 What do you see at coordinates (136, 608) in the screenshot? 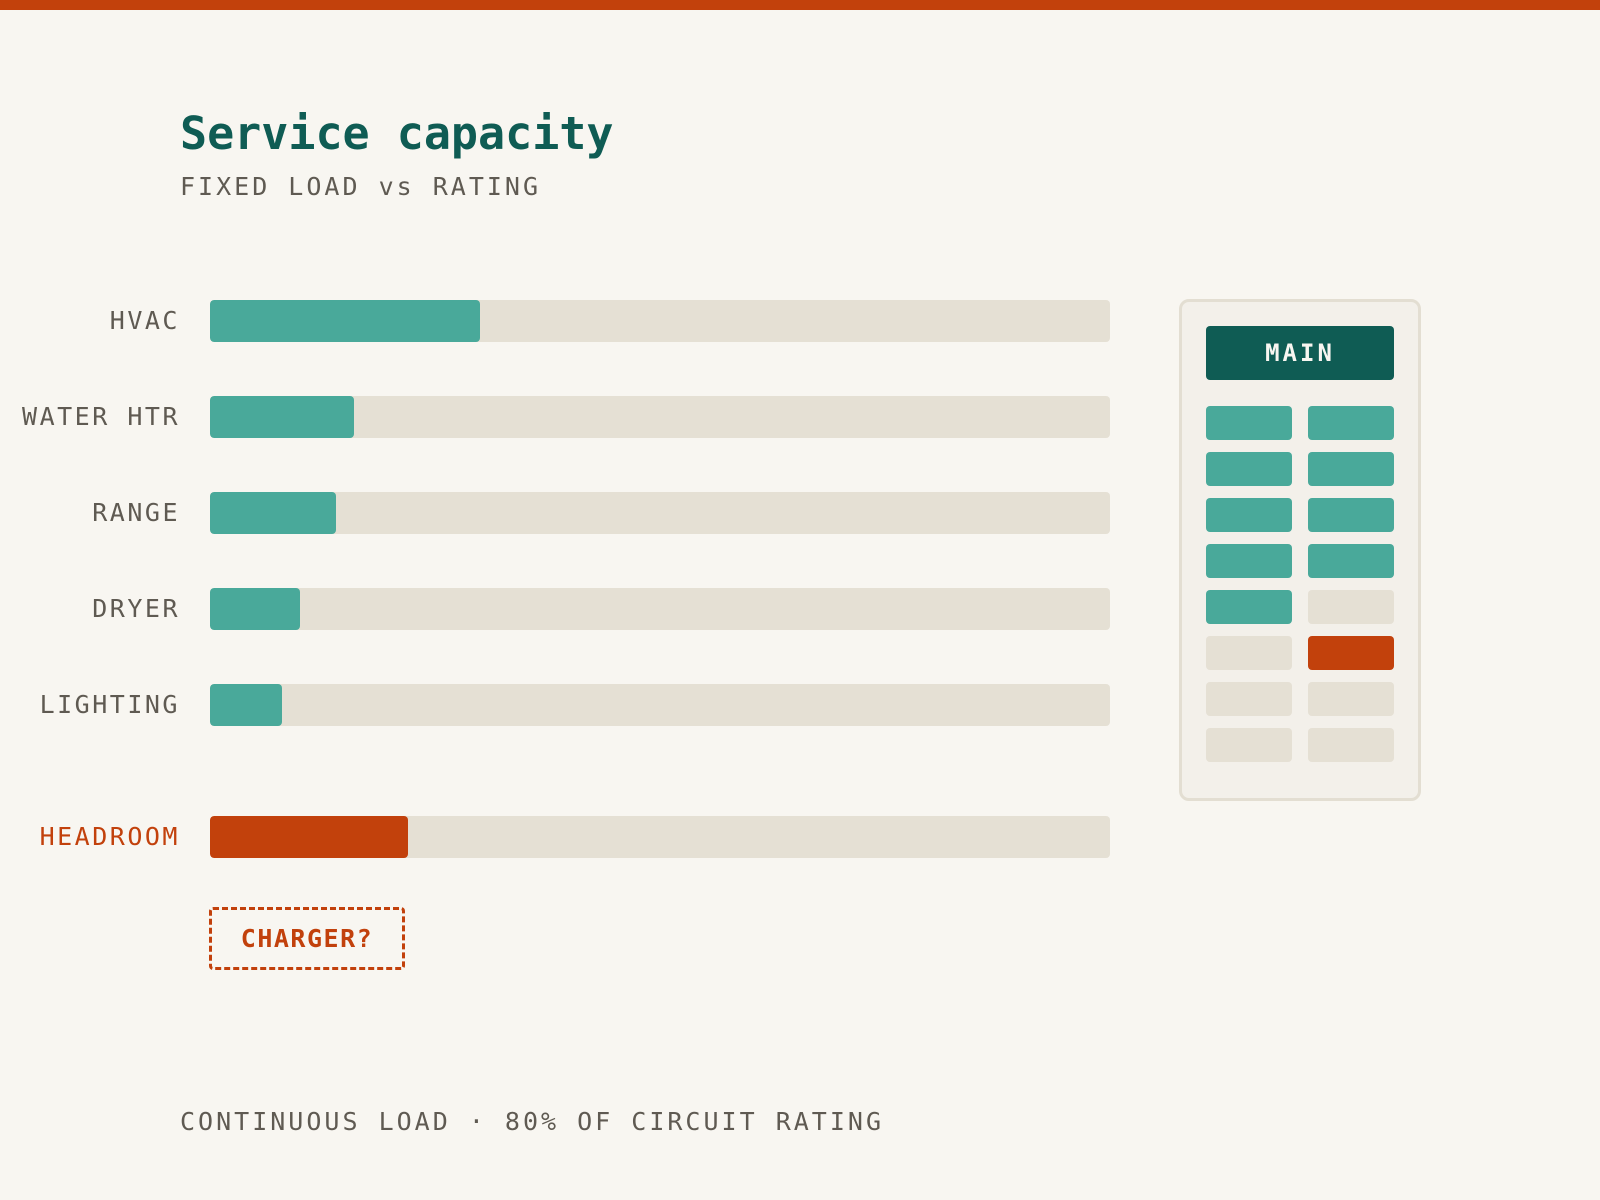
I see `bar-label-dryer: DRYER` at bounding box center [136, 608].